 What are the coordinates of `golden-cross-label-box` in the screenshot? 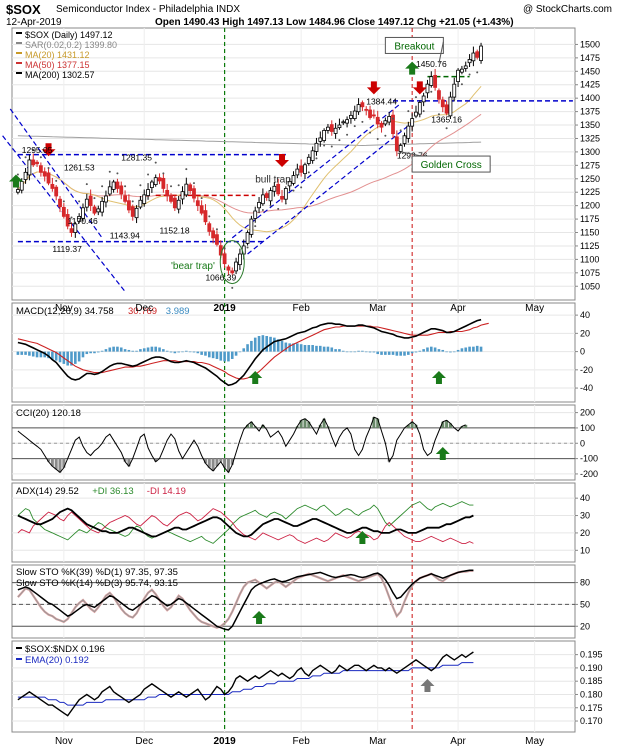 It's located at (451, 164).